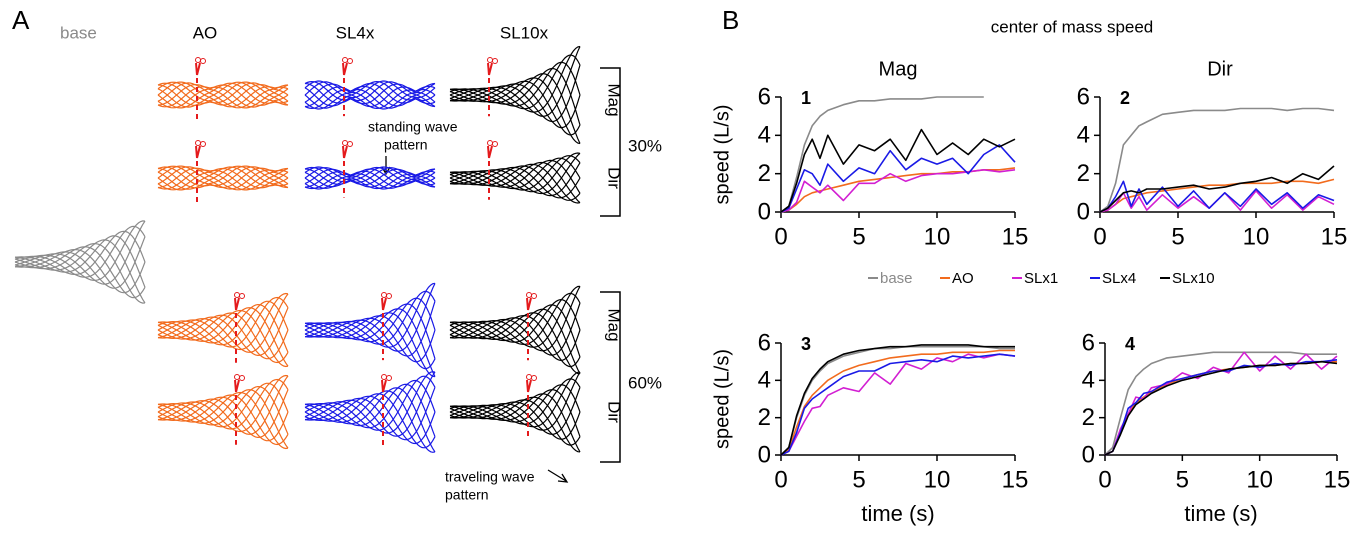  What do you see at coordinates (205, 32) in the screenshot?
I see `column-label: AO` at bounding box center [205, 32].